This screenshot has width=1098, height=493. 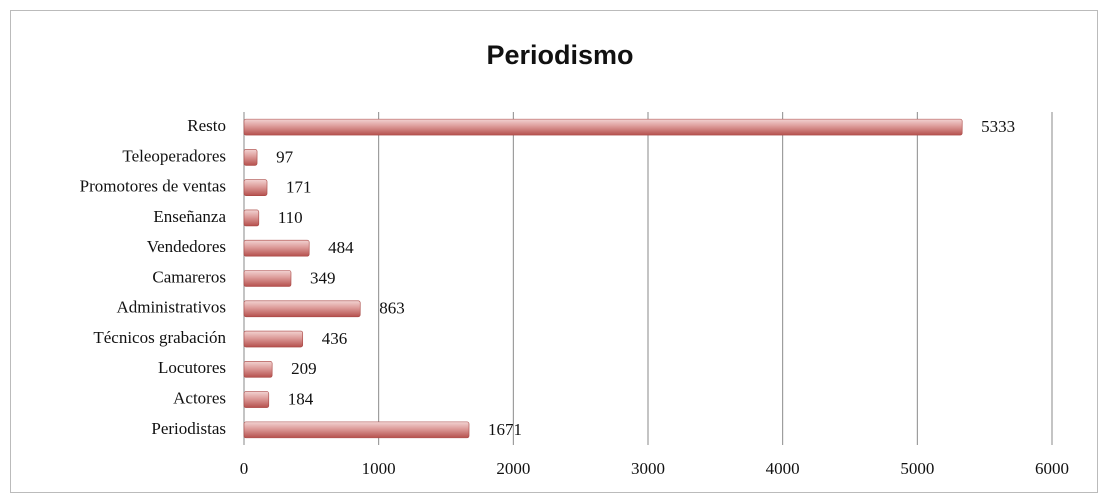 I want to click on x-tick-label: 0, so click(x=244, y=468).